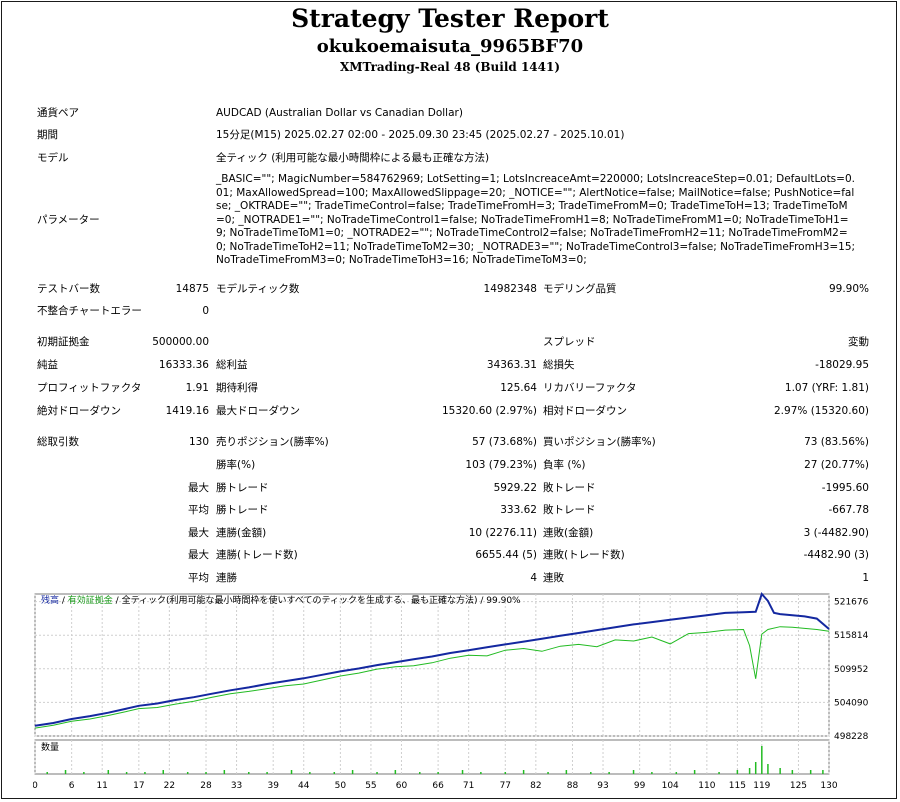 The width and height of the screenshot is (900, 802). What do you see at coordinates (501, 465) in the screenshot?
I see `win-rate-value: 103 (79.23%)` at bounding box center [501, 465].